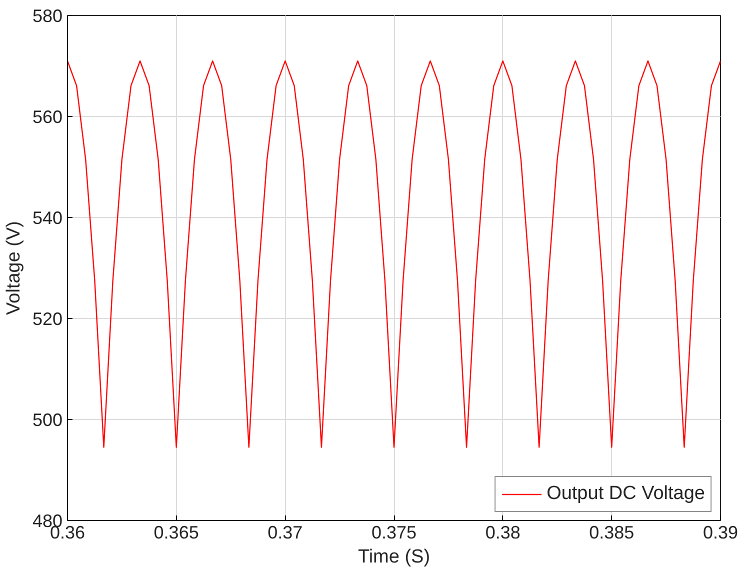  What do you see at coordinates (611, 532) in the screenshot?
I see `x-tick-label: 0.385` at bounding box center [611, 532].